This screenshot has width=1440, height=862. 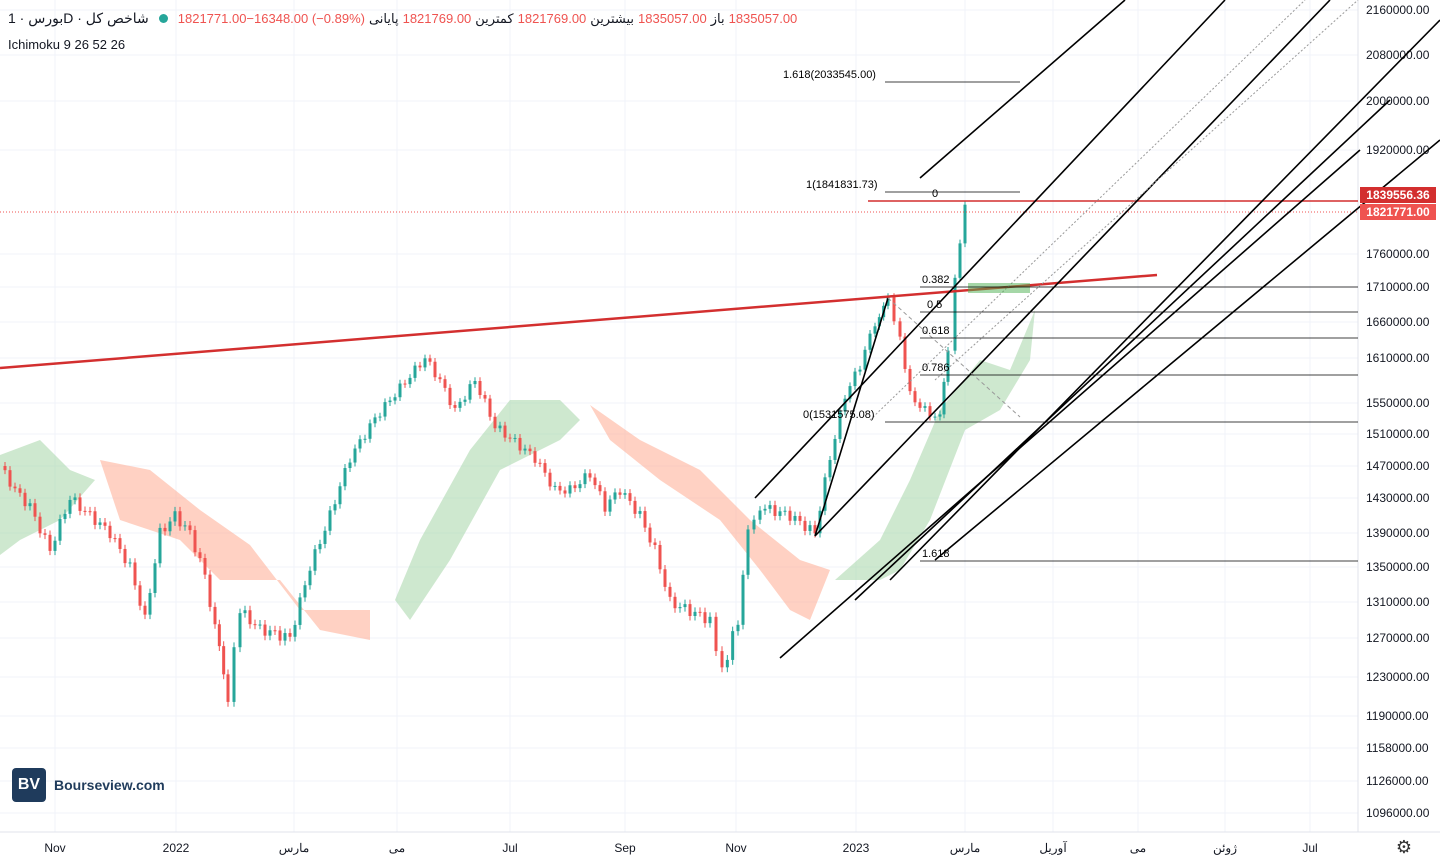 I want to click on low-value: 1821769.00, so click(x=552, y=18).